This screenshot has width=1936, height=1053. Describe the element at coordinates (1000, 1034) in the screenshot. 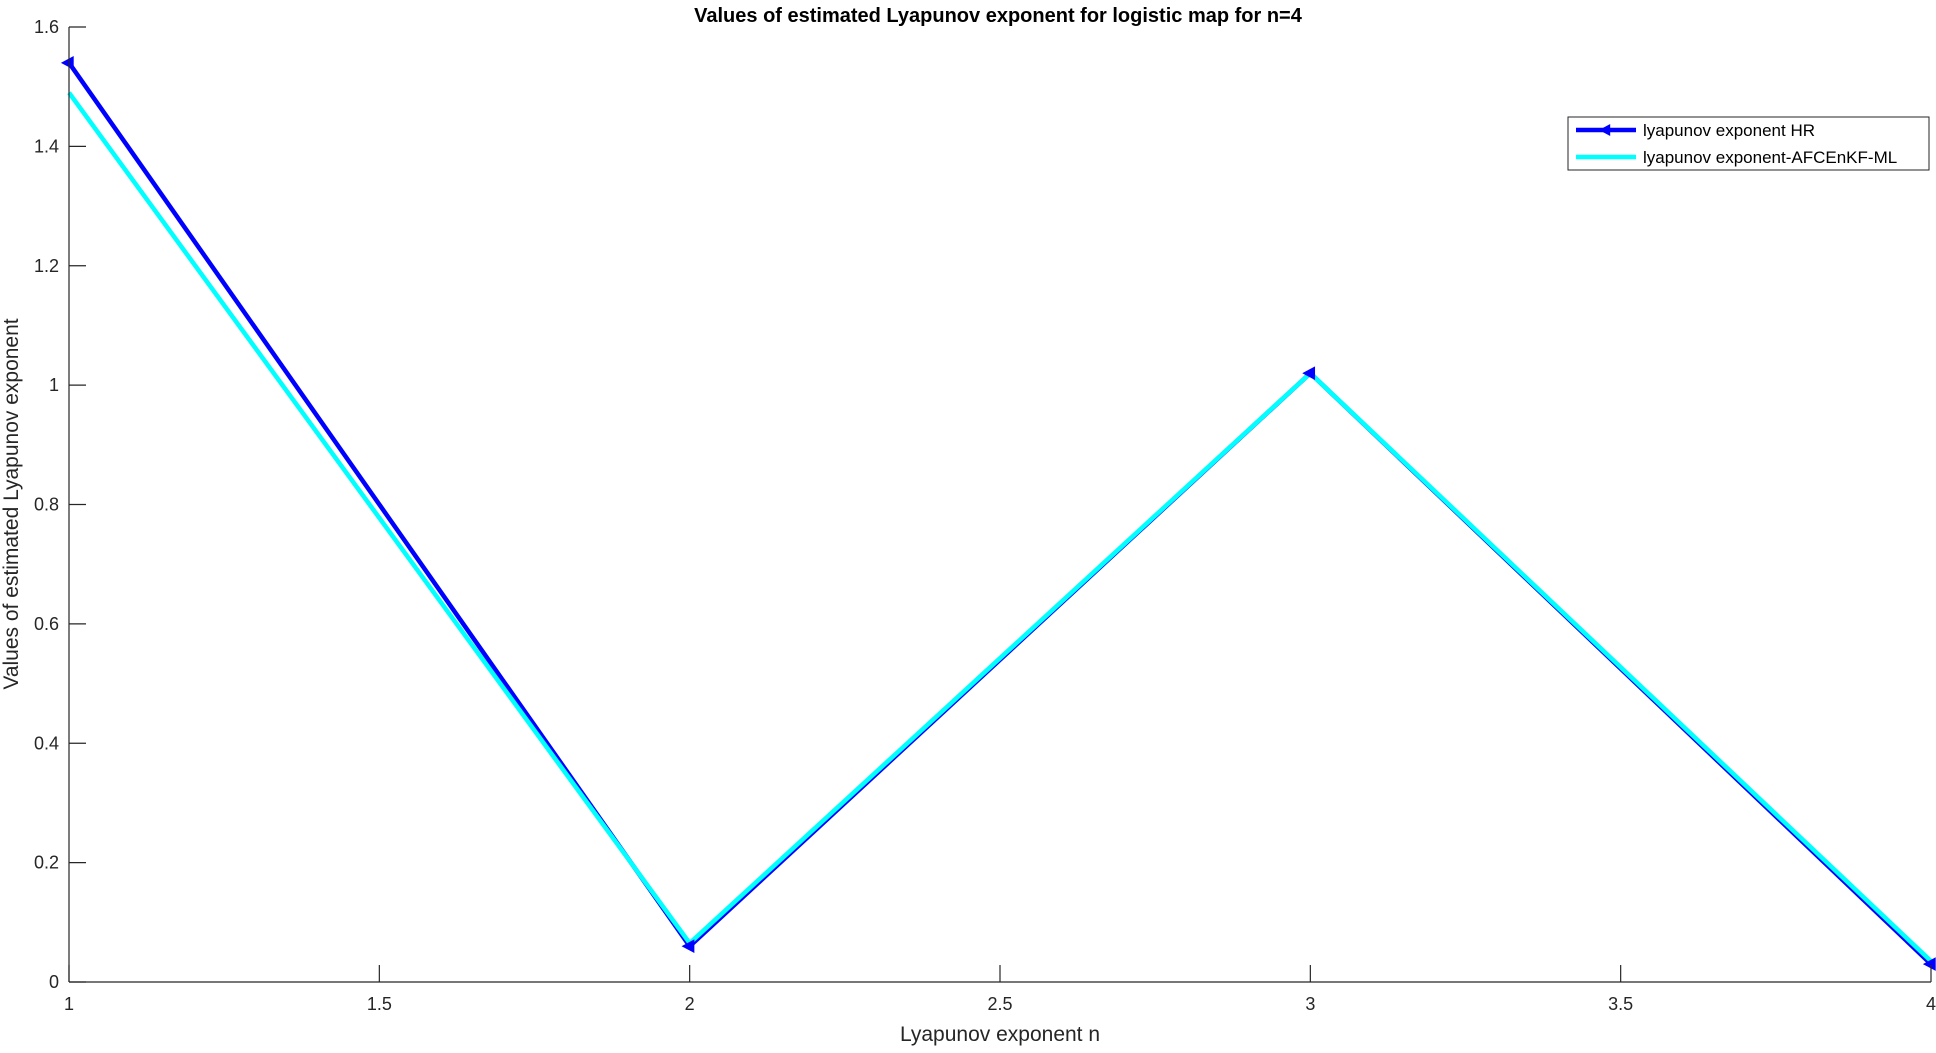

I see `x-axis-label: Lyapunov exponent n` at that location.